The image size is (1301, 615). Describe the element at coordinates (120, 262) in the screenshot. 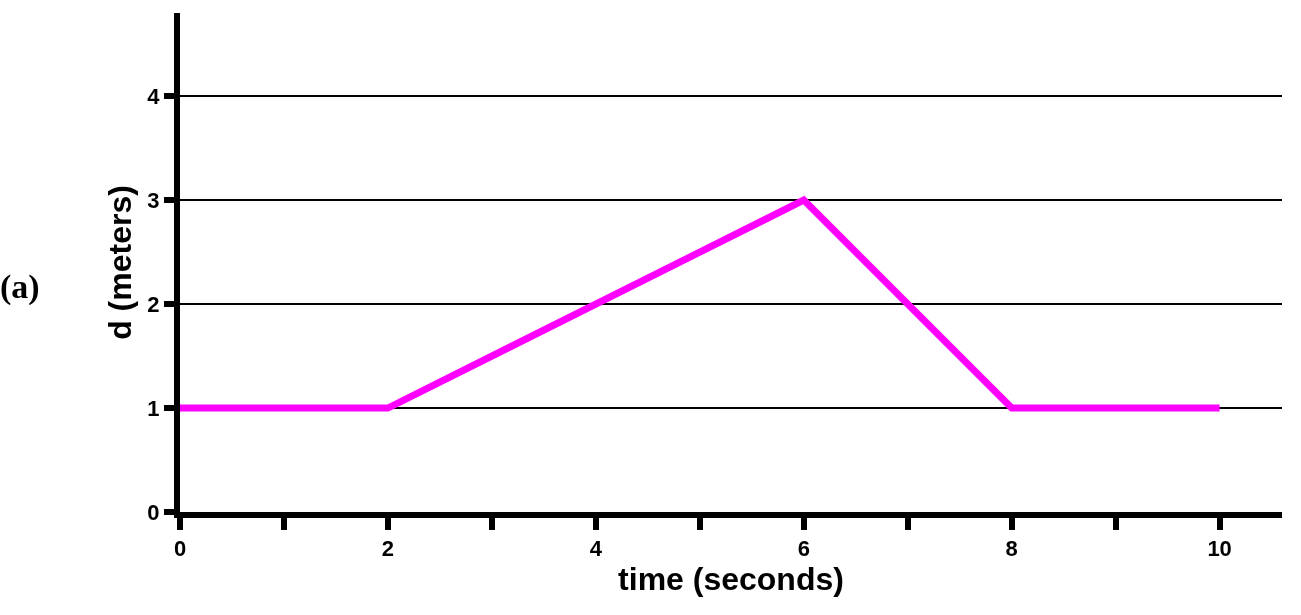

I see `y-axis-title: d (meters)` at that location.